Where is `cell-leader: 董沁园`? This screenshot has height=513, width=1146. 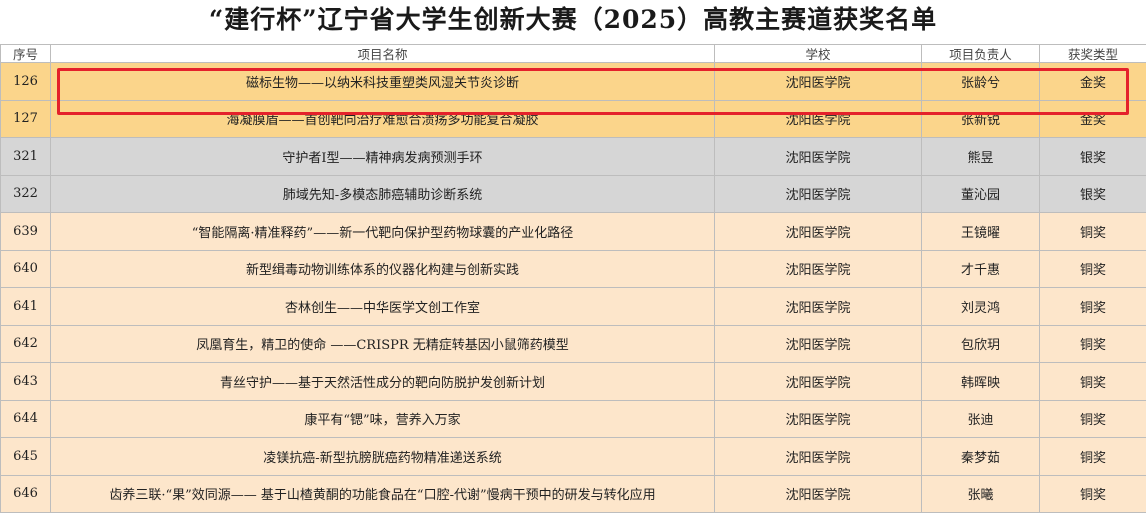
cell-leader: 董沁园 is located at coordinates (981, 194).